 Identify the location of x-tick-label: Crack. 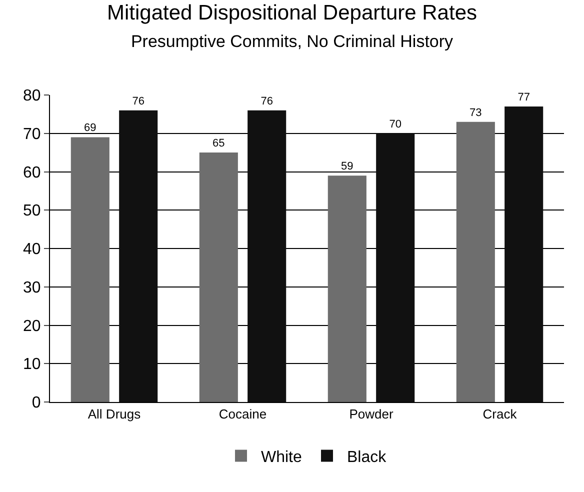
(500, 414).